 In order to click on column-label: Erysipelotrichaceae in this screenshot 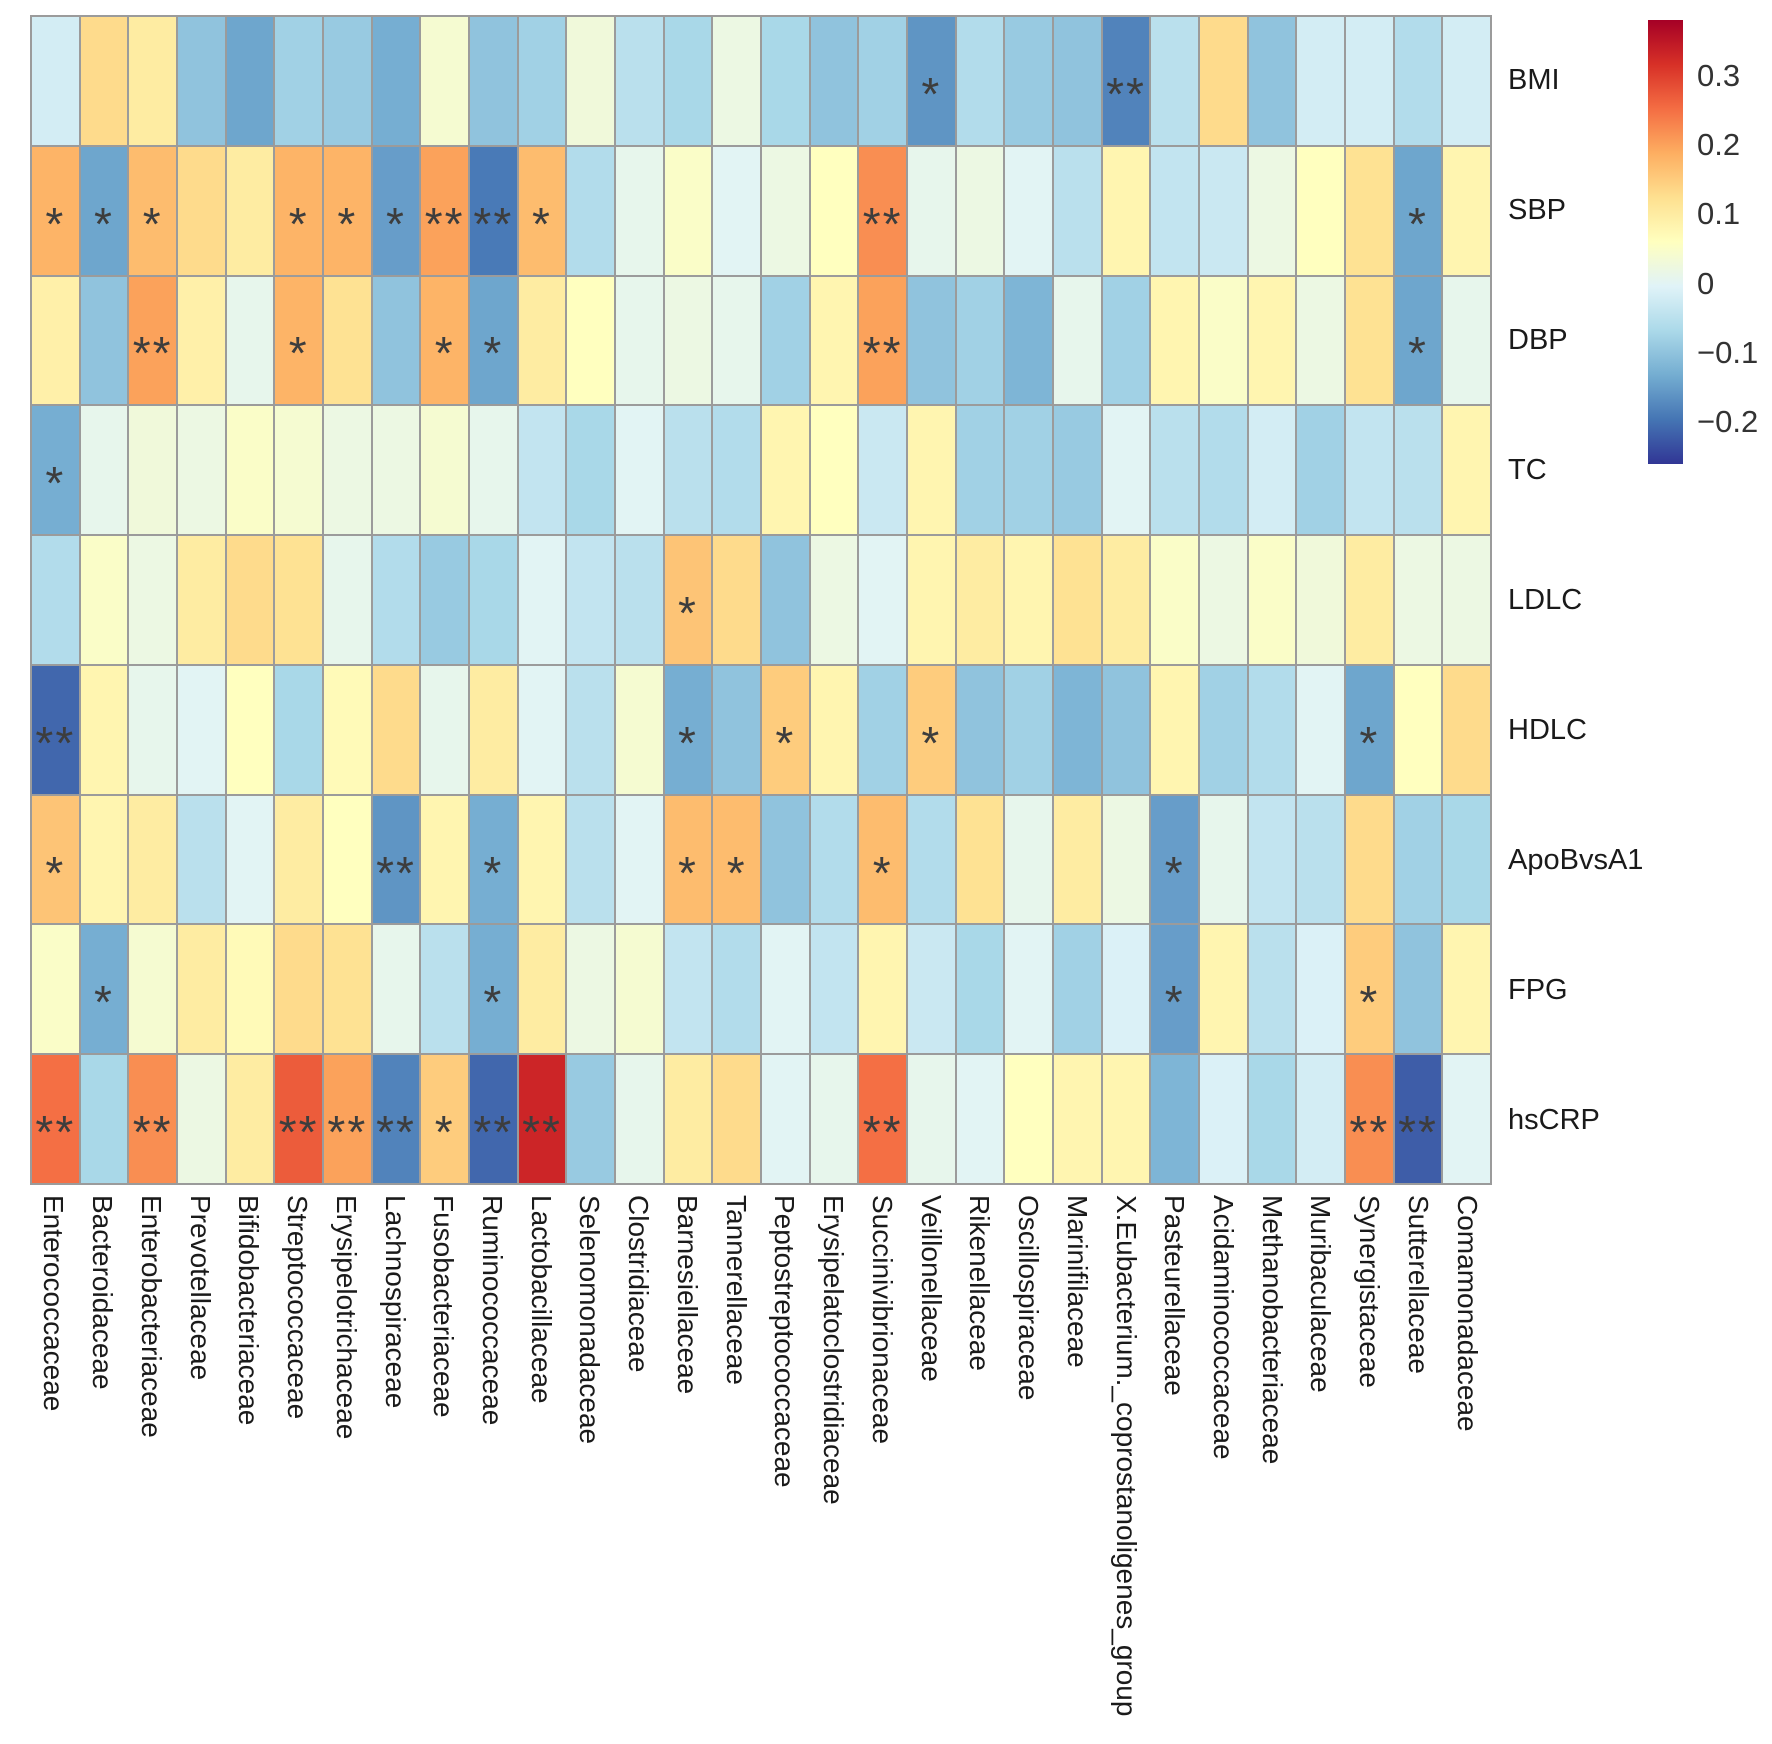, I will do `click(346, 1317)`.